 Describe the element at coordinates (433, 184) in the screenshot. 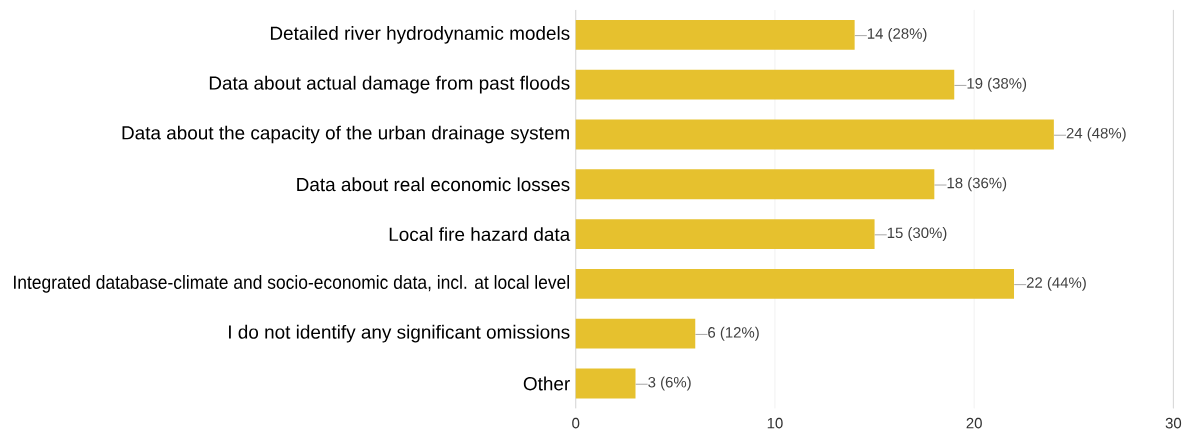

I see `y-tick-label: Data about real economic losses` at that location.